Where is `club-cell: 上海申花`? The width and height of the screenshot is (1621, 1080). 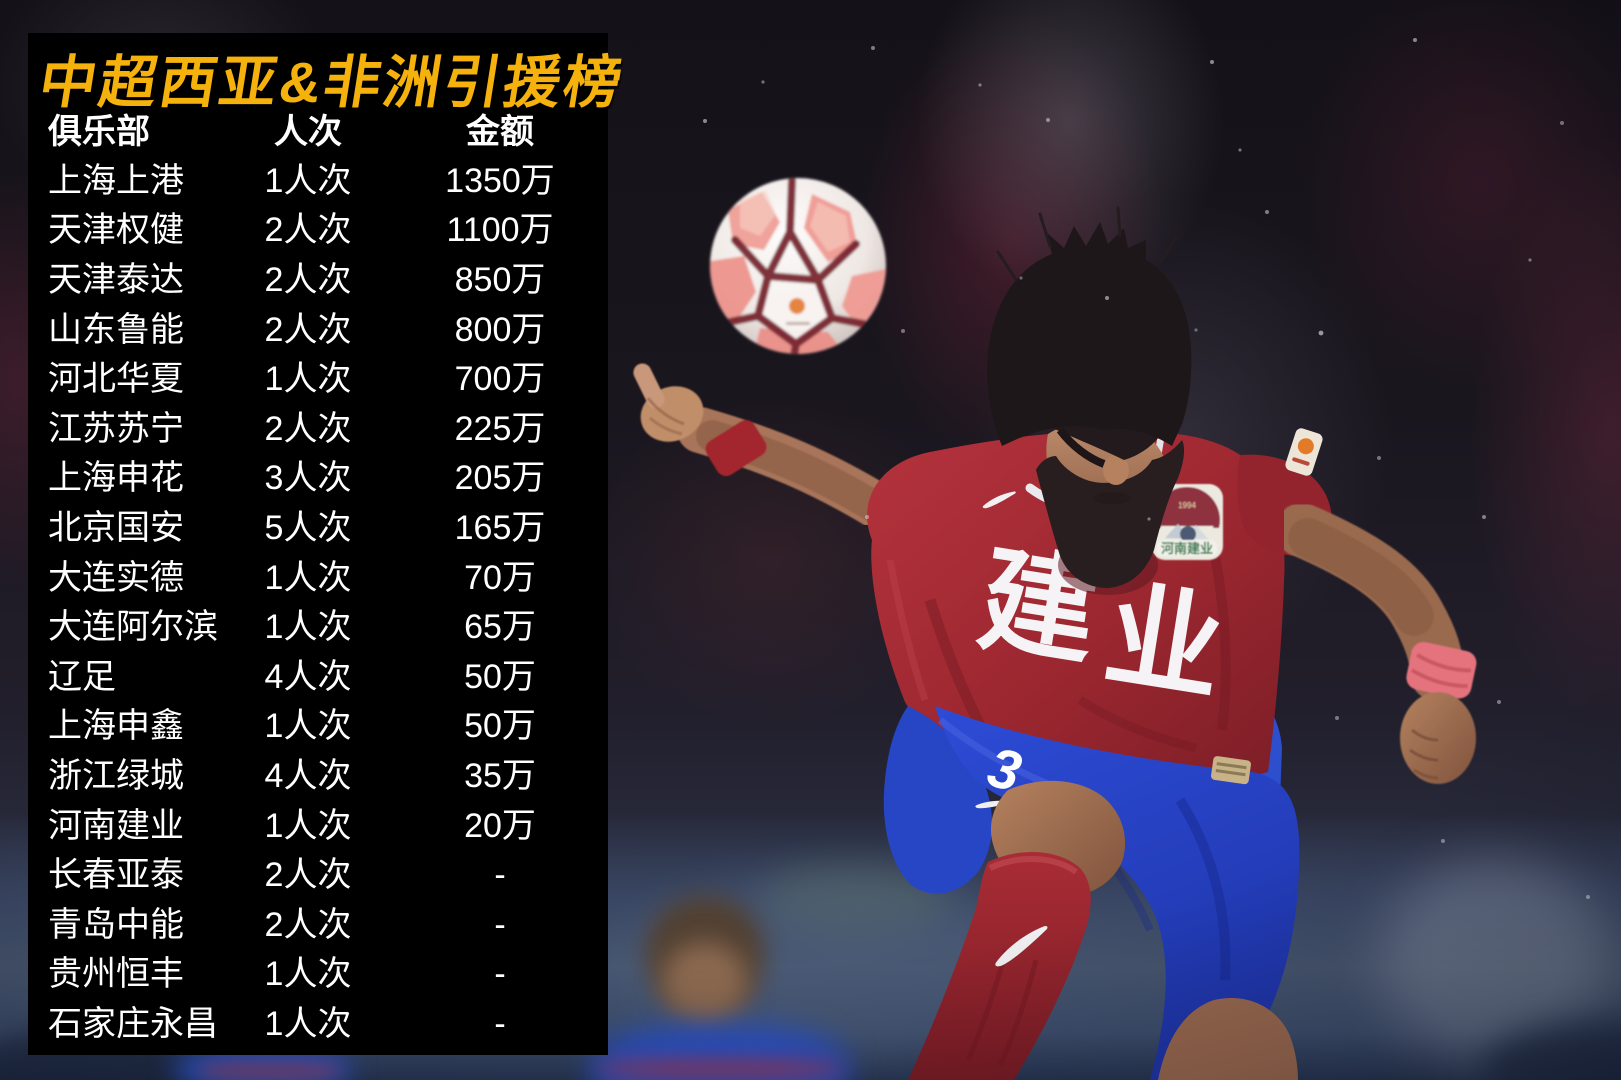
club-cell: 上海申花 is located at coordinates (116, 478).